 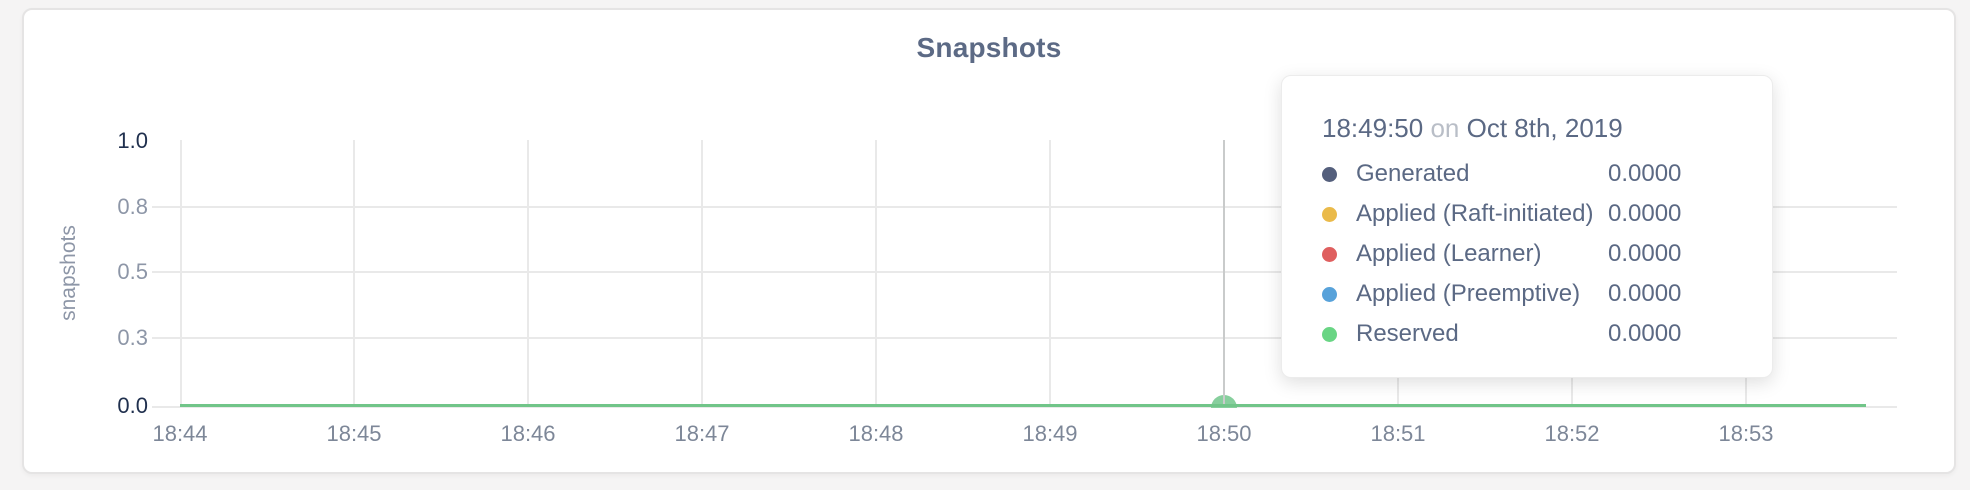 I want to click on x-axis-line, so click(x=1024, y=407).